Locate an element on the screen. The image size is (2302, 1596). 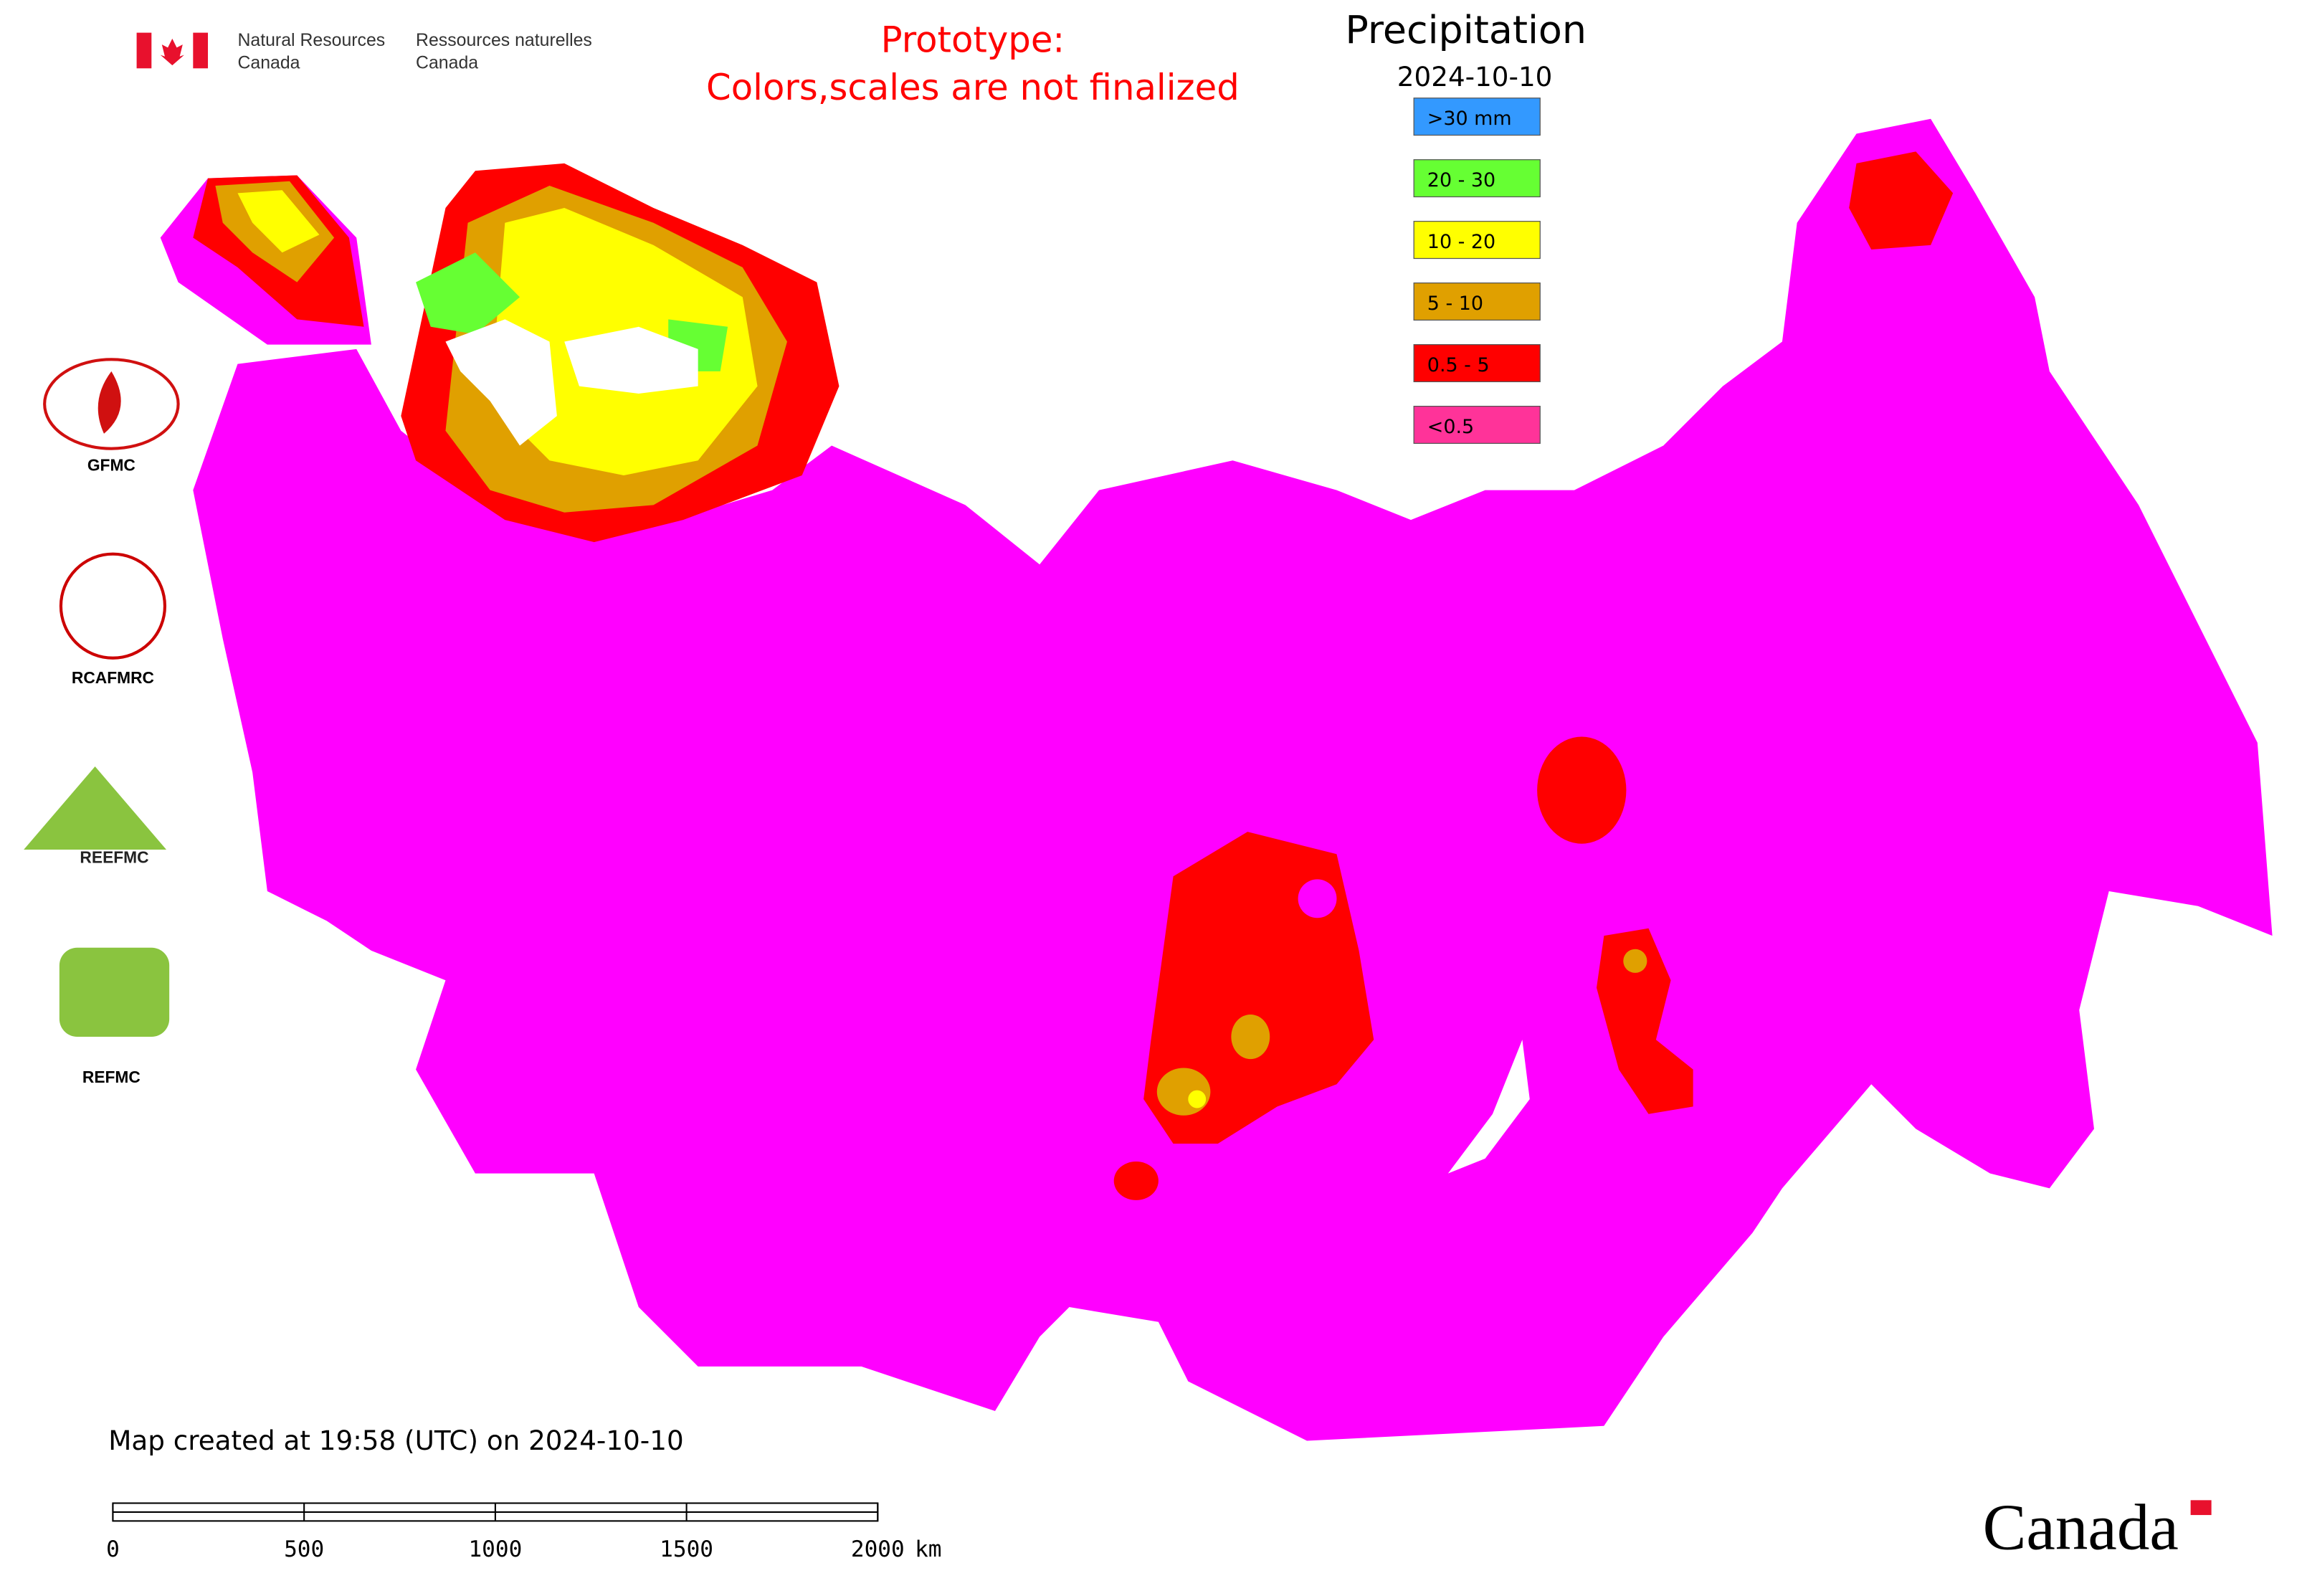
scale-label: 0 is located at coordinates (113, 1549).